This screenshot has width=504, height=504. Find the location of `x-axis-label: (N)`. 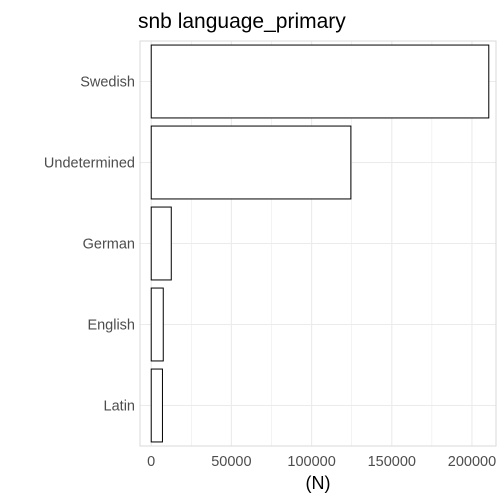

x-axis-label: (N) is located at coordinates (318, 483).